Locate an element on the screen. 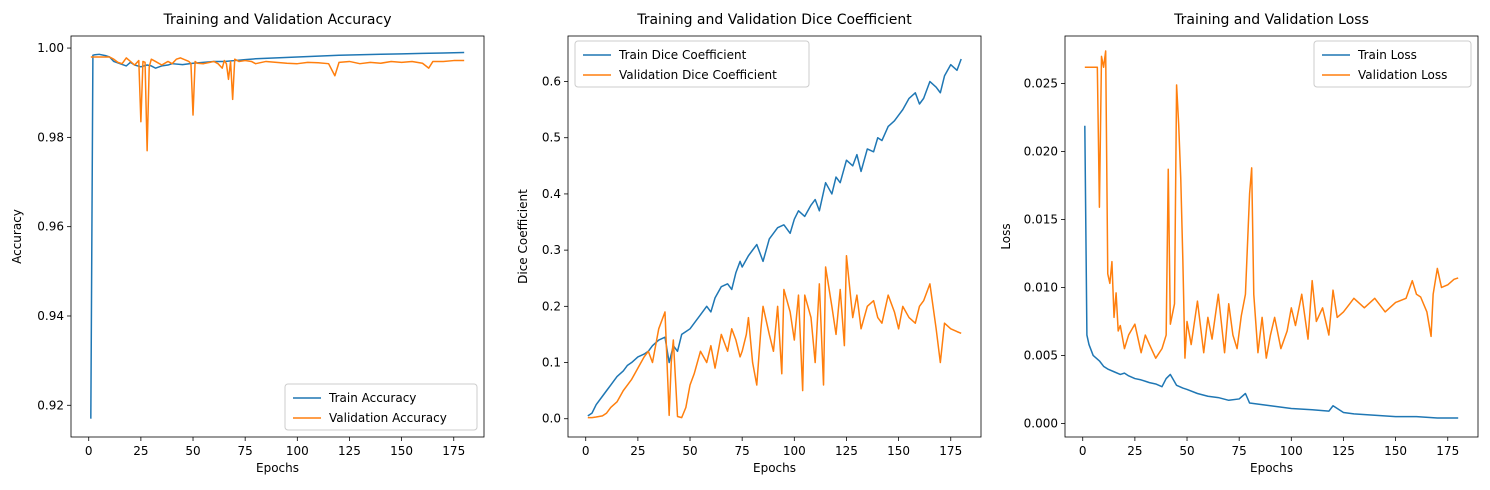 The height and width of the screenshot is (490, 1490). legend-label: Train Loss is located at coordinates (1387, 55).